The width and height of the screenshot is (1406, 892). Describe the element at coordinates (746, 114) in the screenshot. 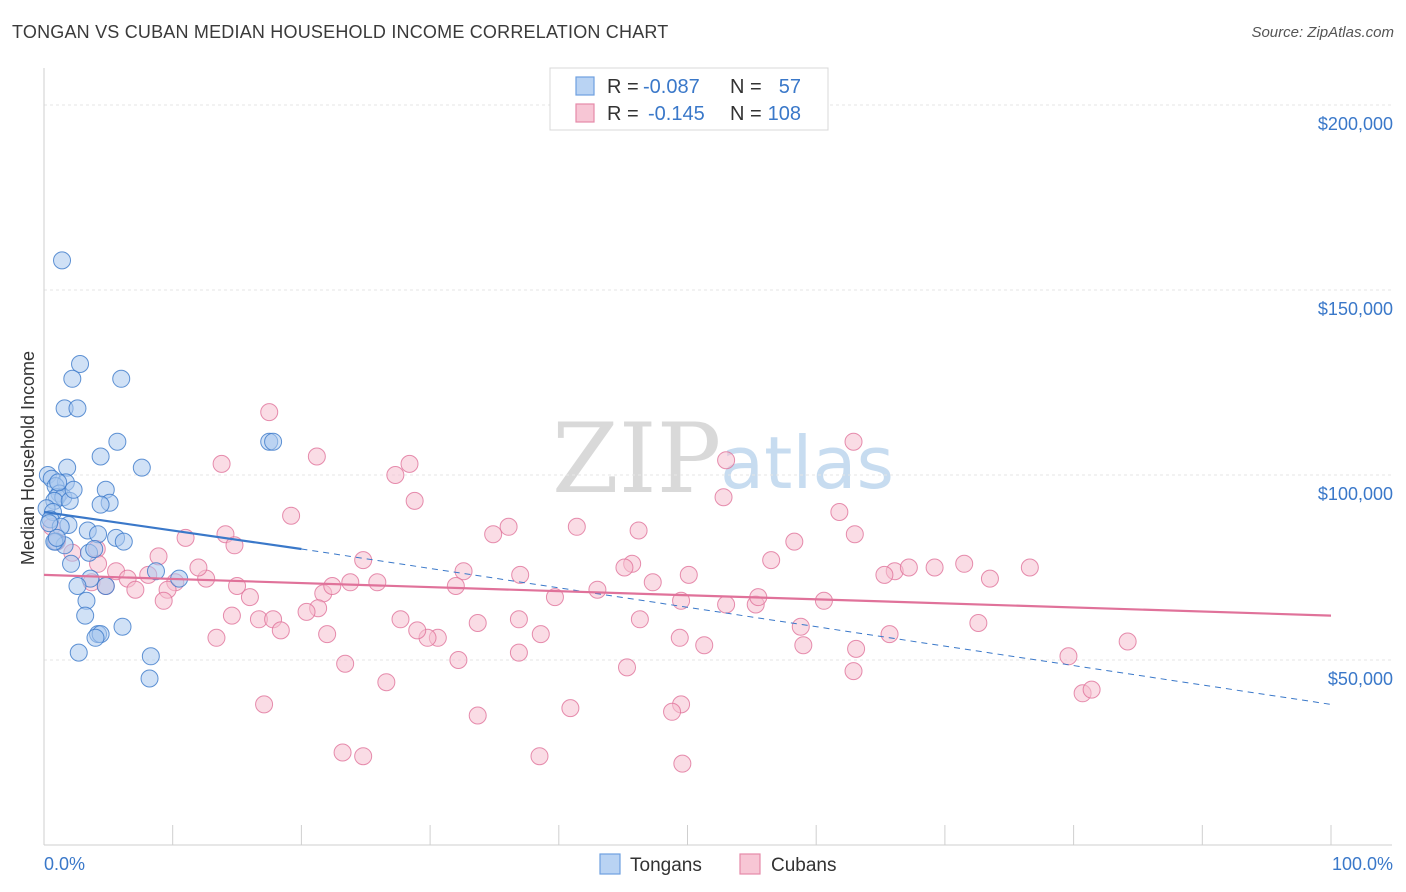

I see `legend-n-label-cubans: N =` at that location.